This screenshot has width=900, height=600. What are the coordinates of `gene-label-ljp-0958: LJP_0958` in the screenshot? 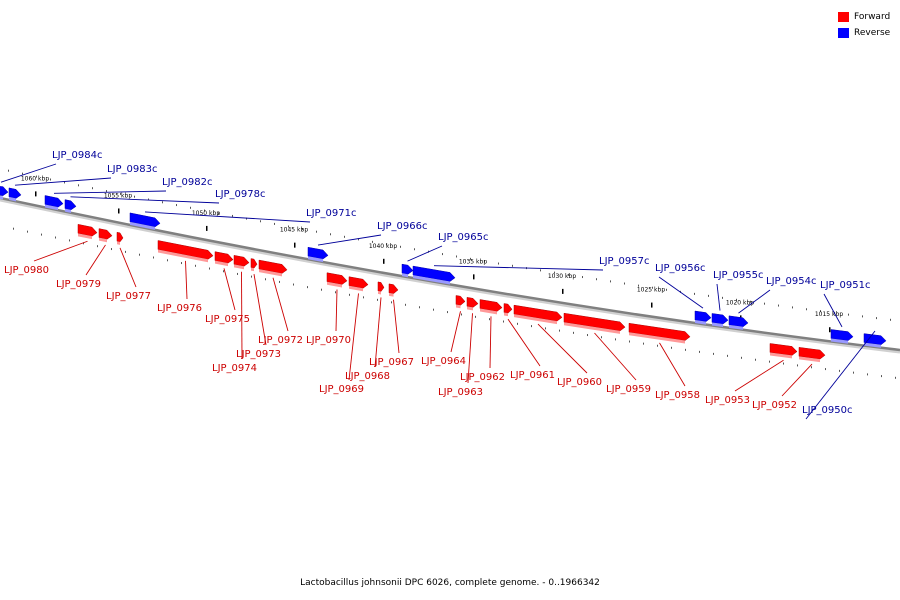 It's located at (677, 395).